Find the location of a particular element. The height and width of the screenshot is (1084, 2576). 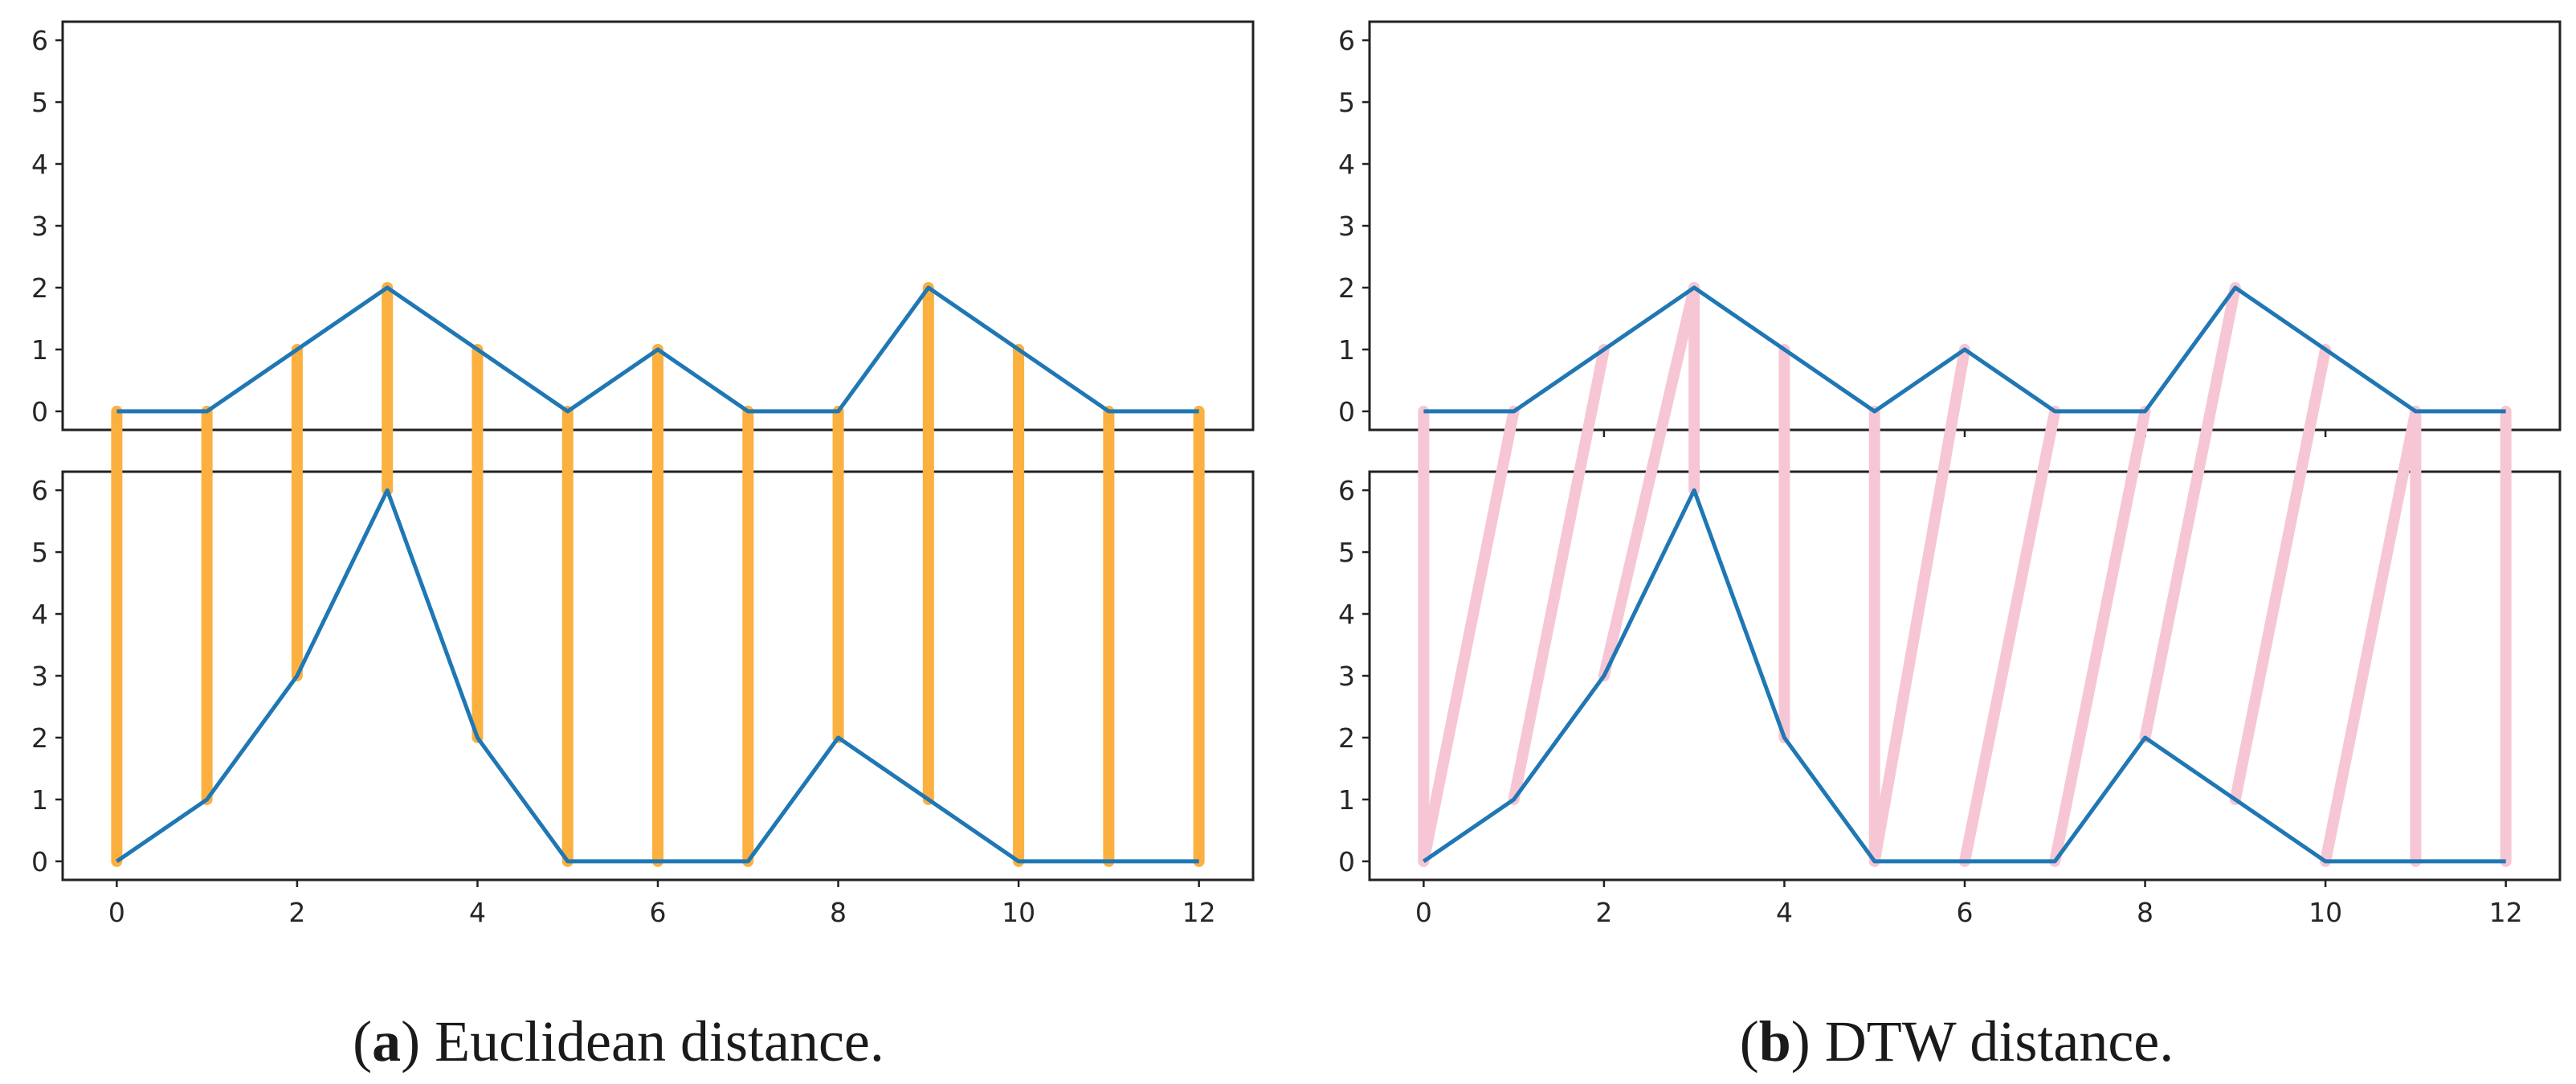

caption-a: (a) Euclidean distance. is located at coordinates (618, 1041).